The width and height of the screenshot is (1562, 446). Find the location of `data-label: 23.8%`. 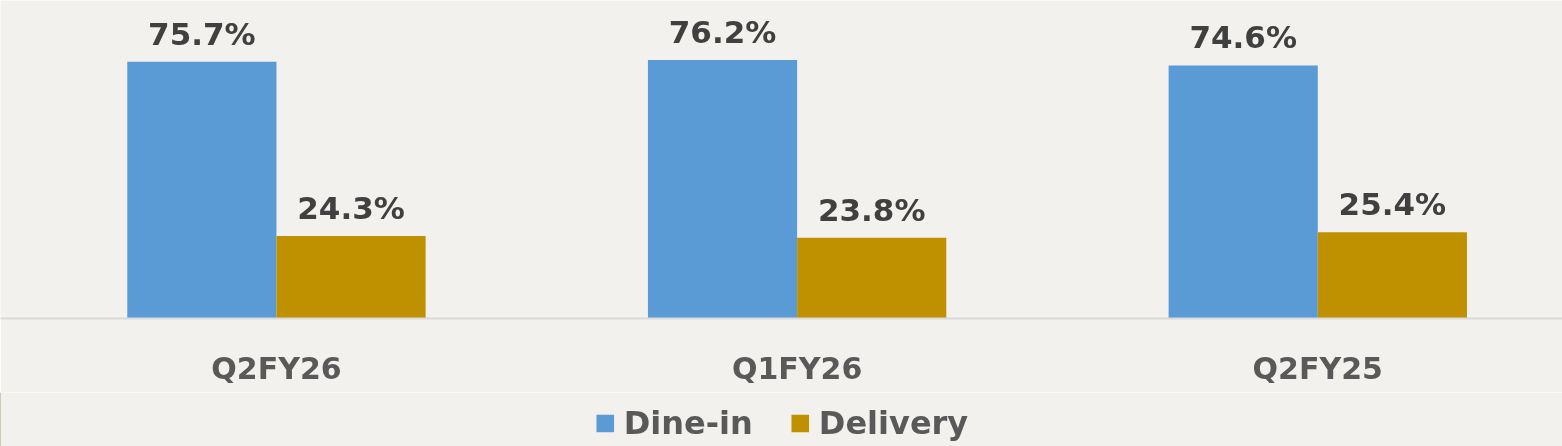

data-label: 23.8% is located at coordinates (871, 209).